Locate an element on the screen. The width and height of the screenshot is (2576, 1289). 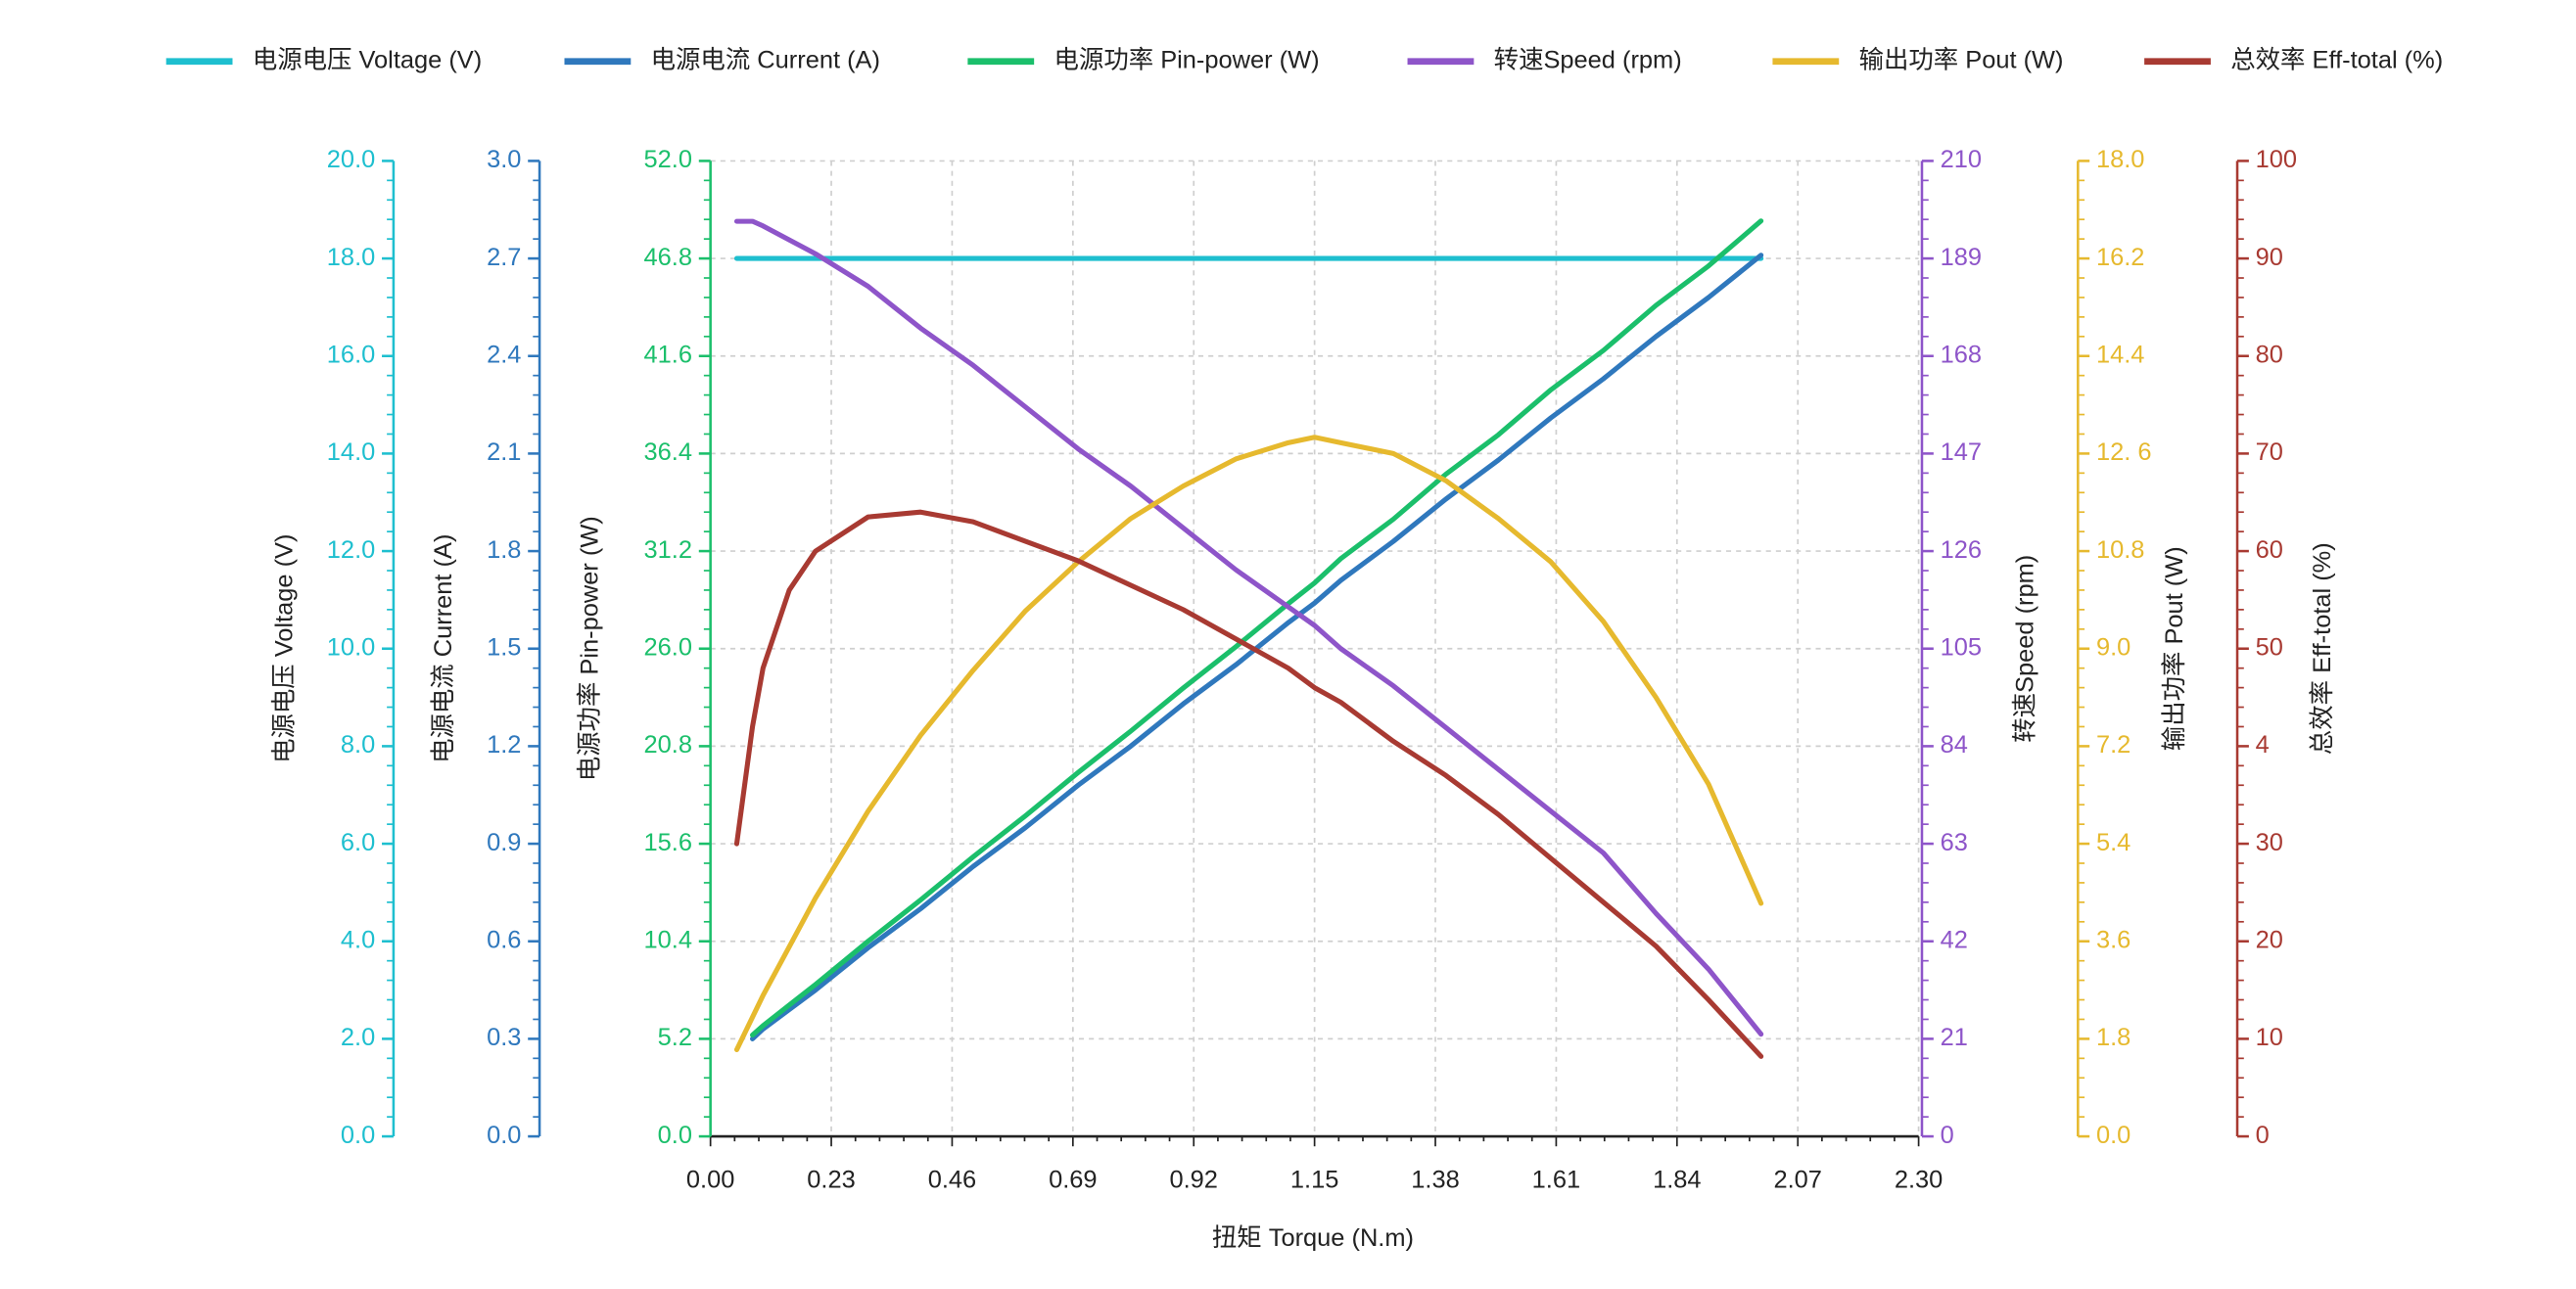
y-tick-label: 168 is located at coordinates (1961, 354).